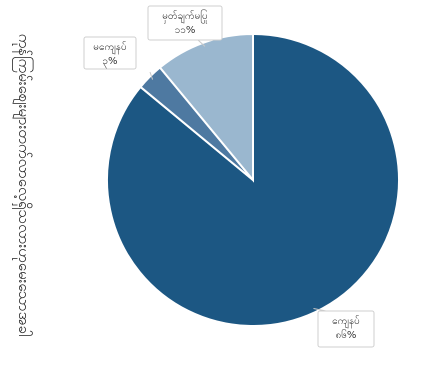  What do you see at coordinates (109, 62) in the screenshot?
I see `pie-percent-label-1: ၃%` at bounding box center [109, 62].